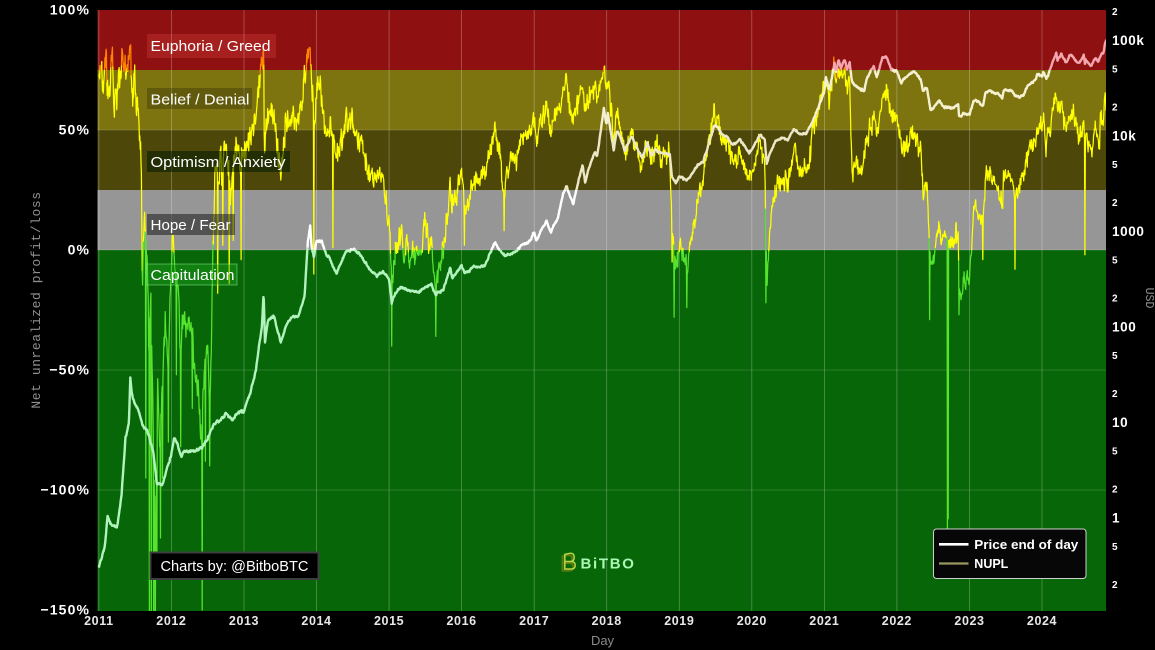 The image size is (1155, 650). What do you see at coordinates (534, 621) in the screenshot?
I see `svg-text: 2017` at bounding box center [534, 621].